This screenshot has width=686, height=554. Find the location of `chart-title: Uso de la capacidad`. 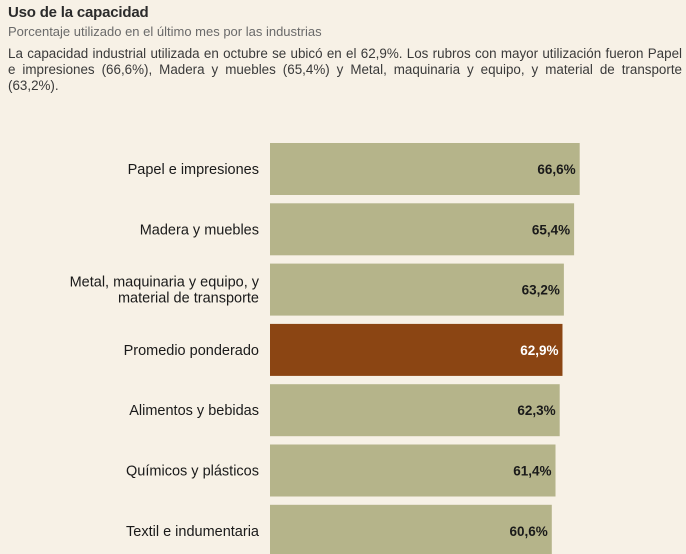

chart-title: Uso de la capacidad is located at coordinates (78, 12).